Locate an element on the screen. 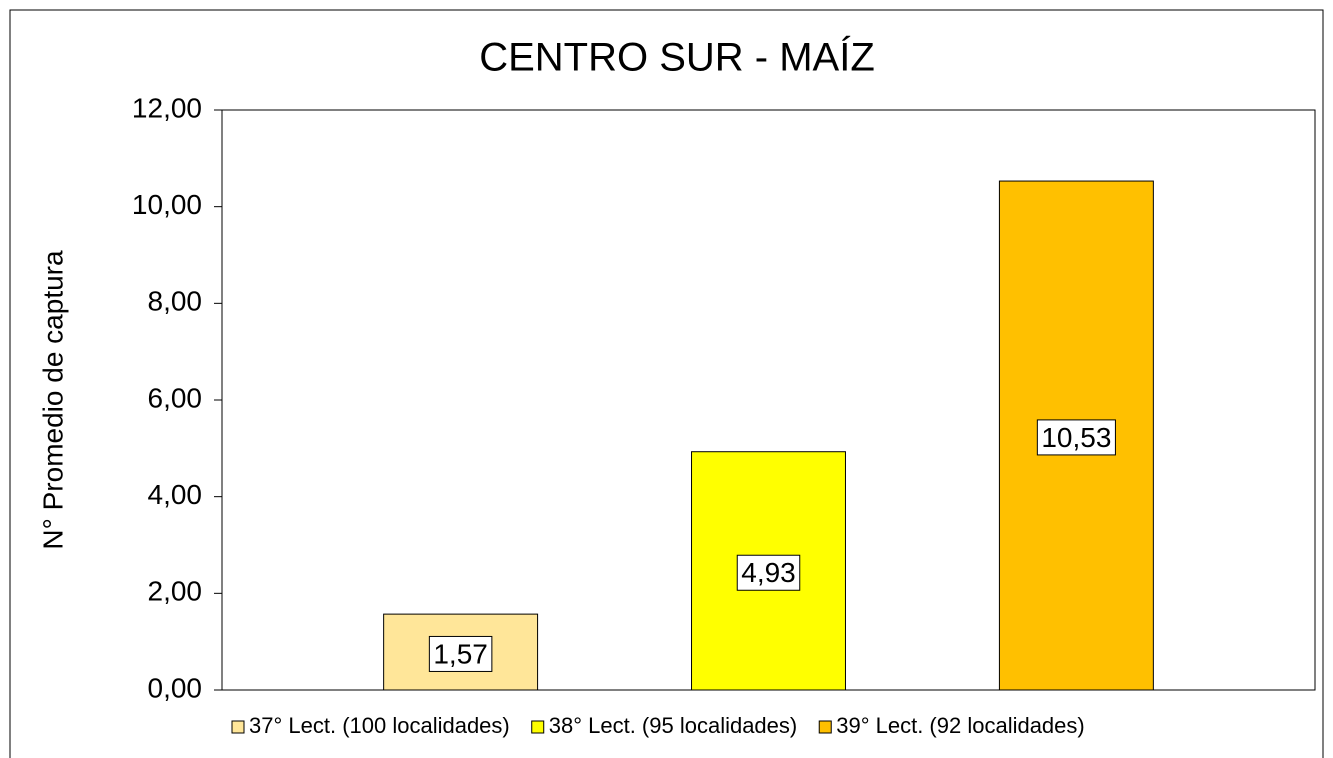 Image resolution: width=1333 pixels, height=758 pixels. legend-label: 38° Lect. (95 localidades) is located at coordinates (673, 725).